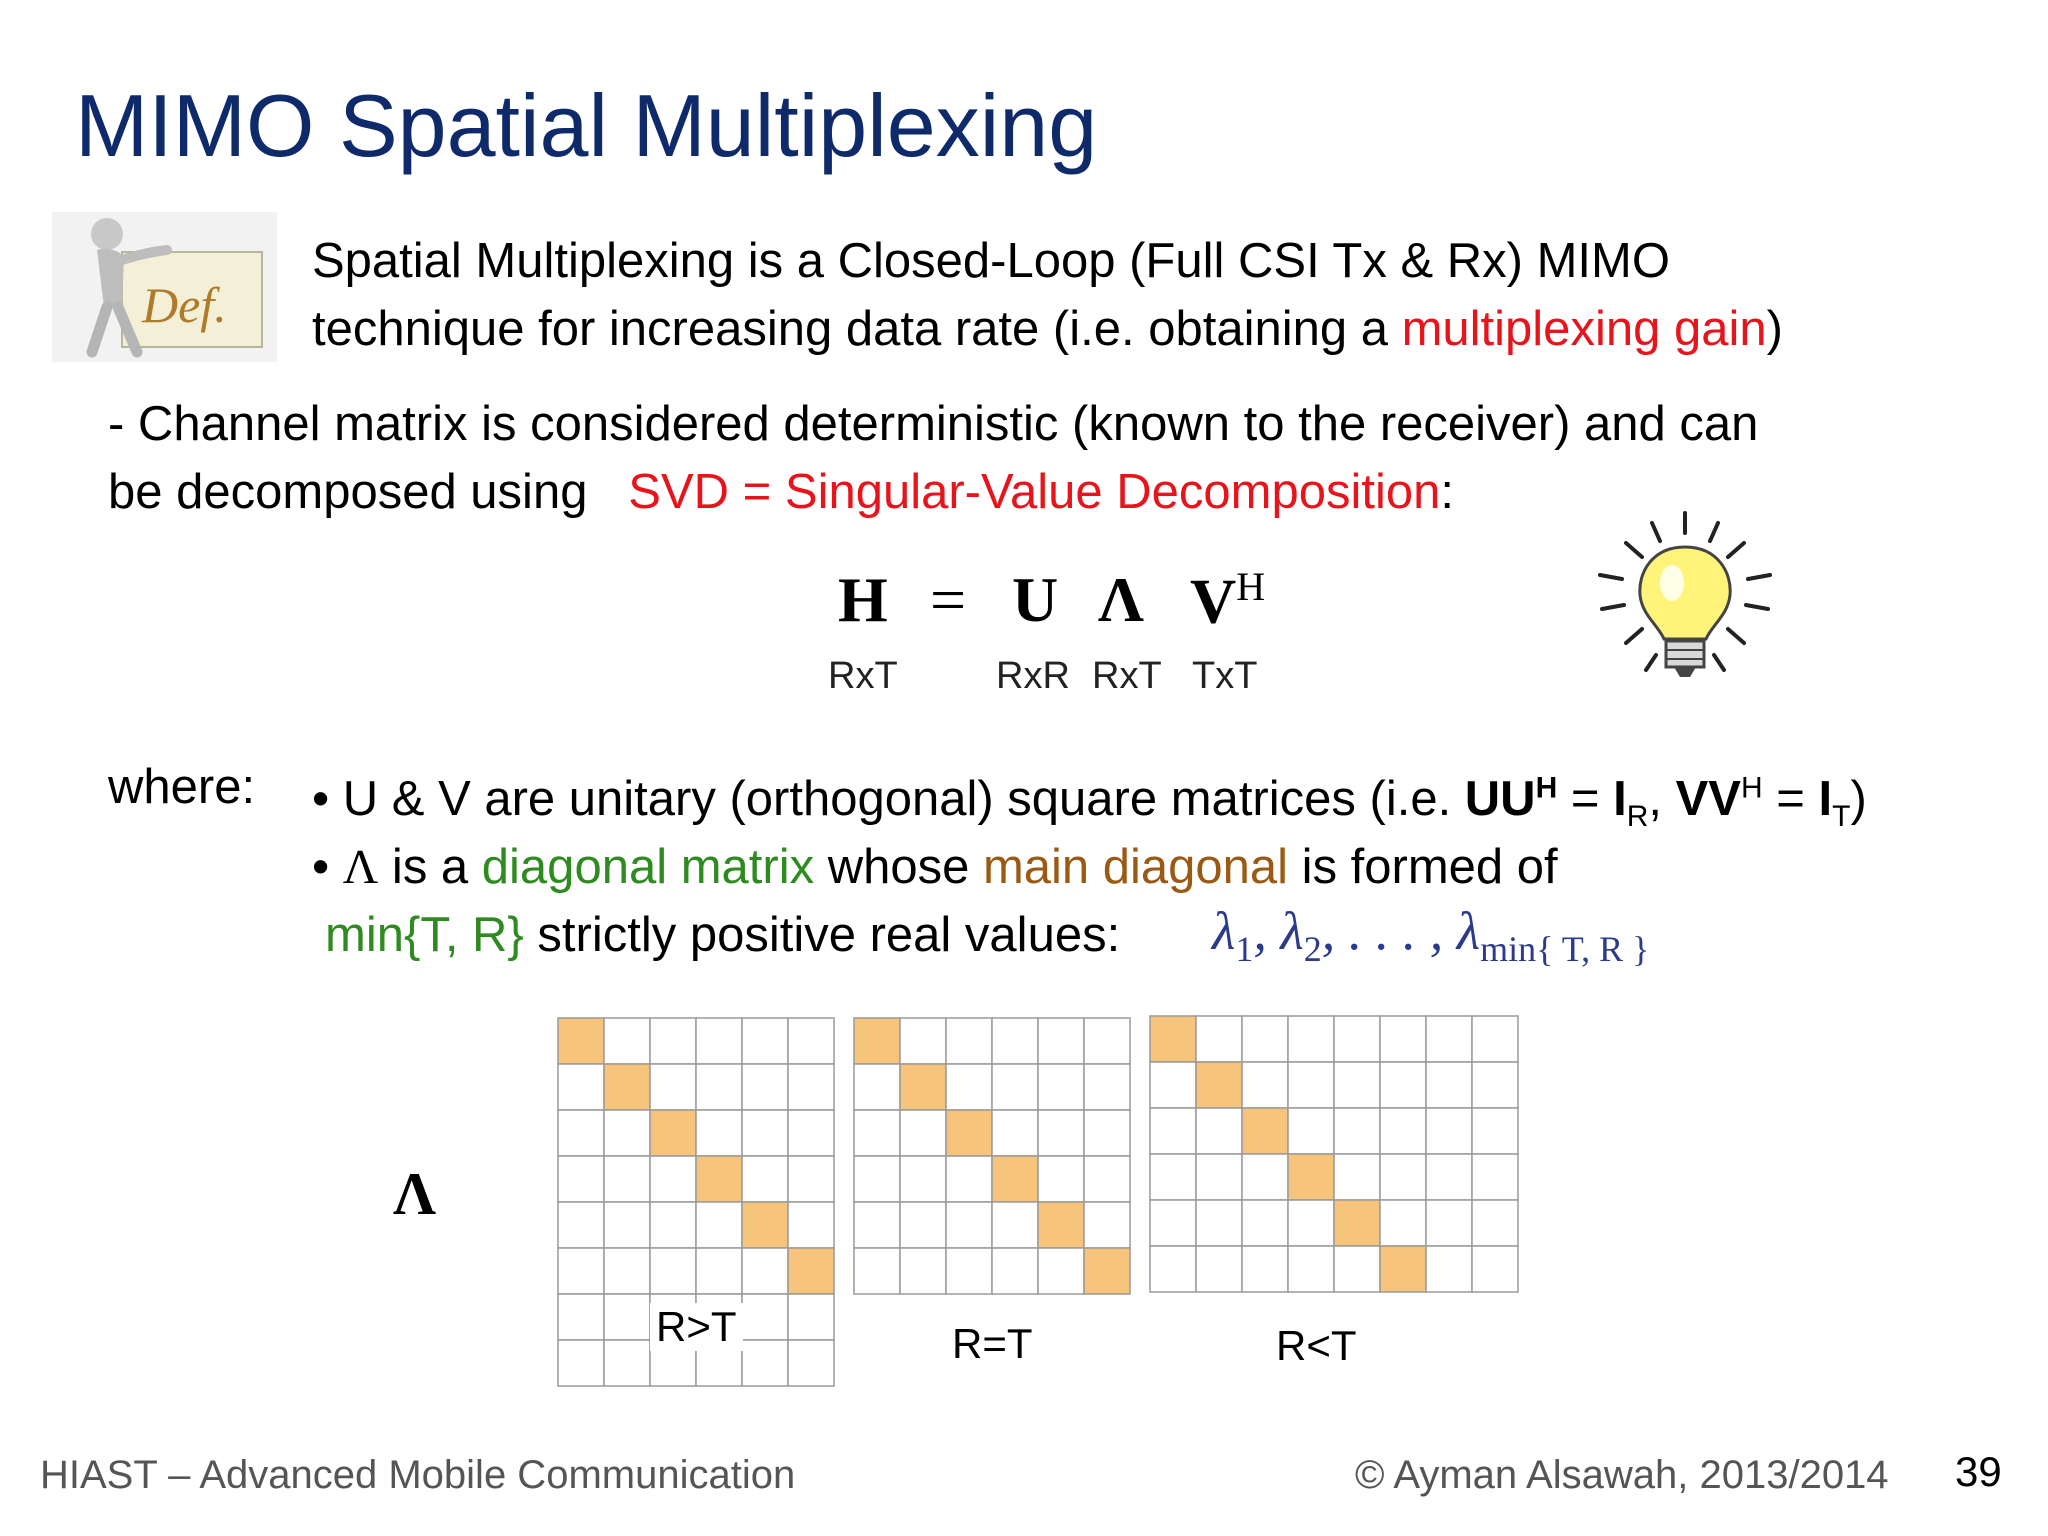 The height and width of the screenshot is (1536, 2048). I want to click on bullet-diagonal-end: is formed of, so click(1423, 867).